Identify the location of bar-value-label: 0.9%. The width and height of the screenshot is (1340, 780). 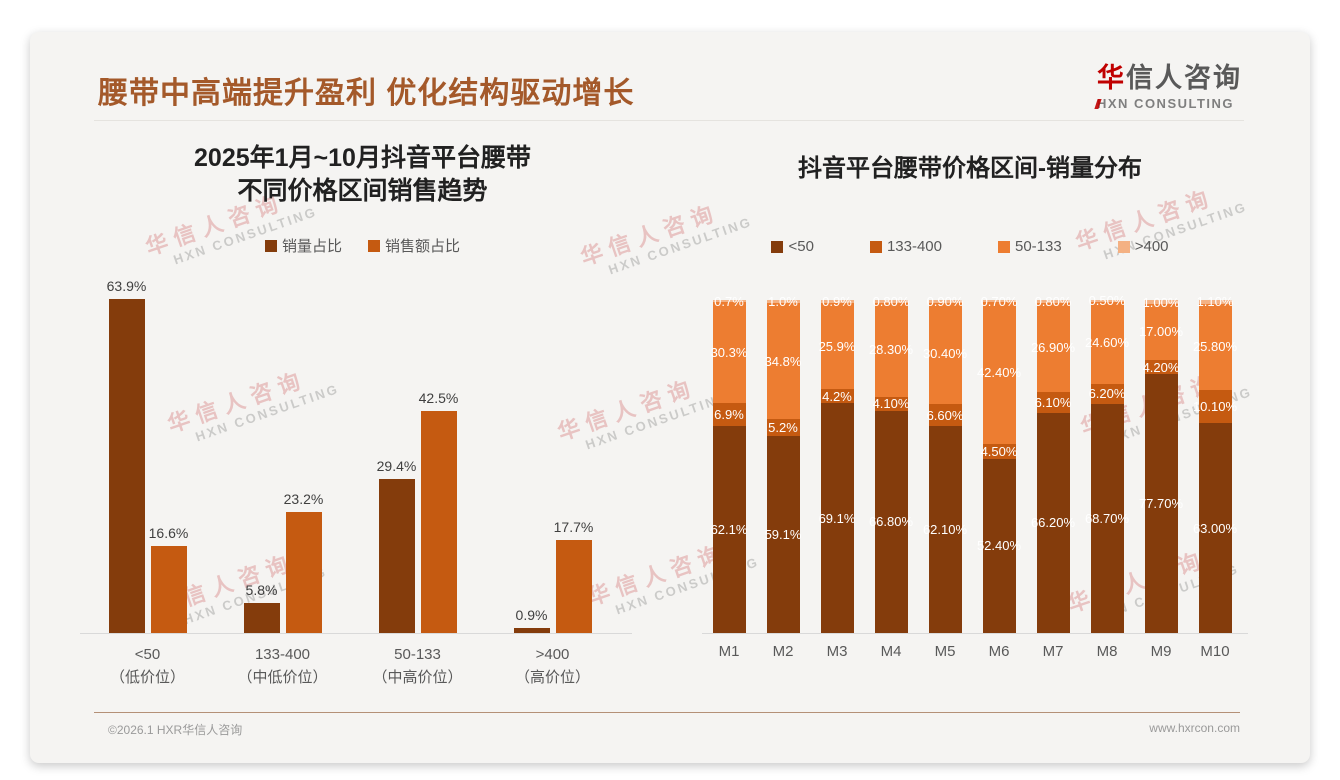
(531, 615).